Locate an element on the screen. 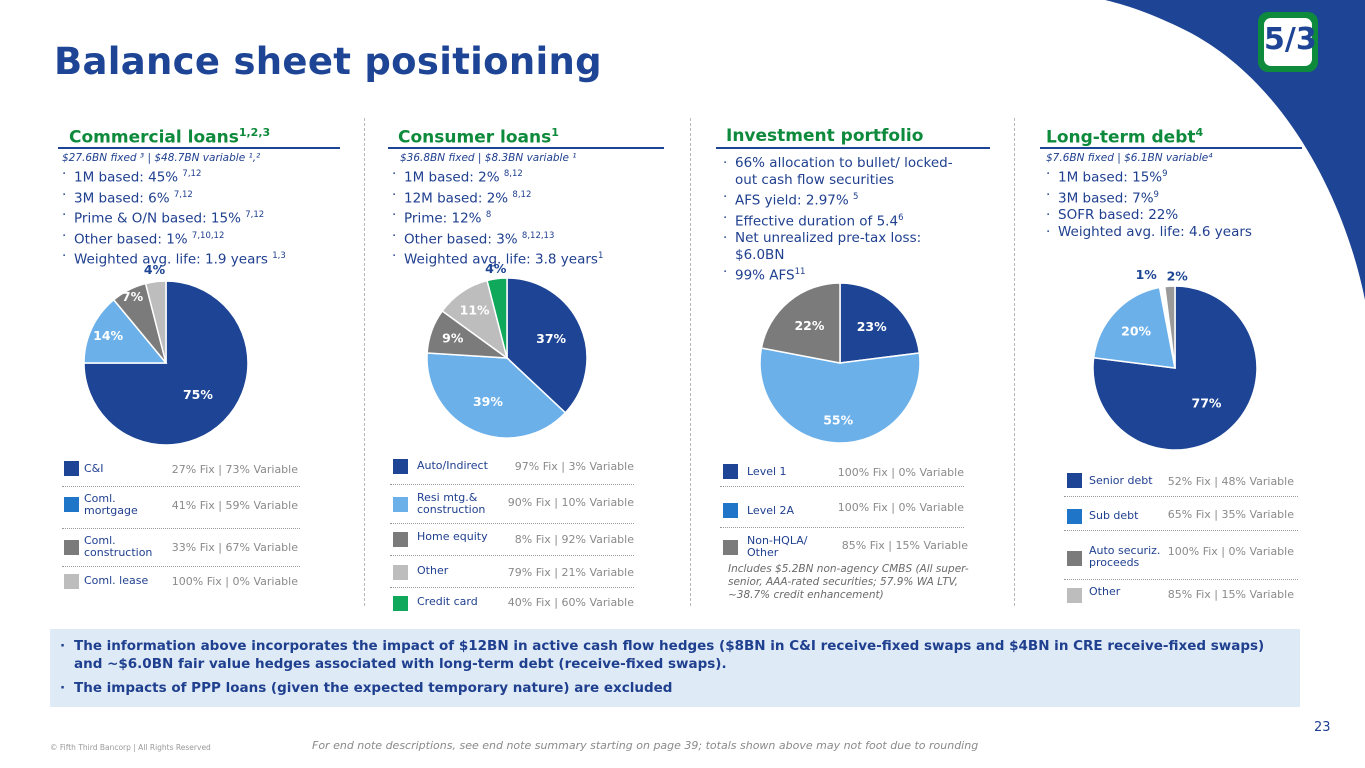 This screenshot has height=768, width=1365. legend-value: 33% Fix | 67% Variable is located at coordinates (234, 547).